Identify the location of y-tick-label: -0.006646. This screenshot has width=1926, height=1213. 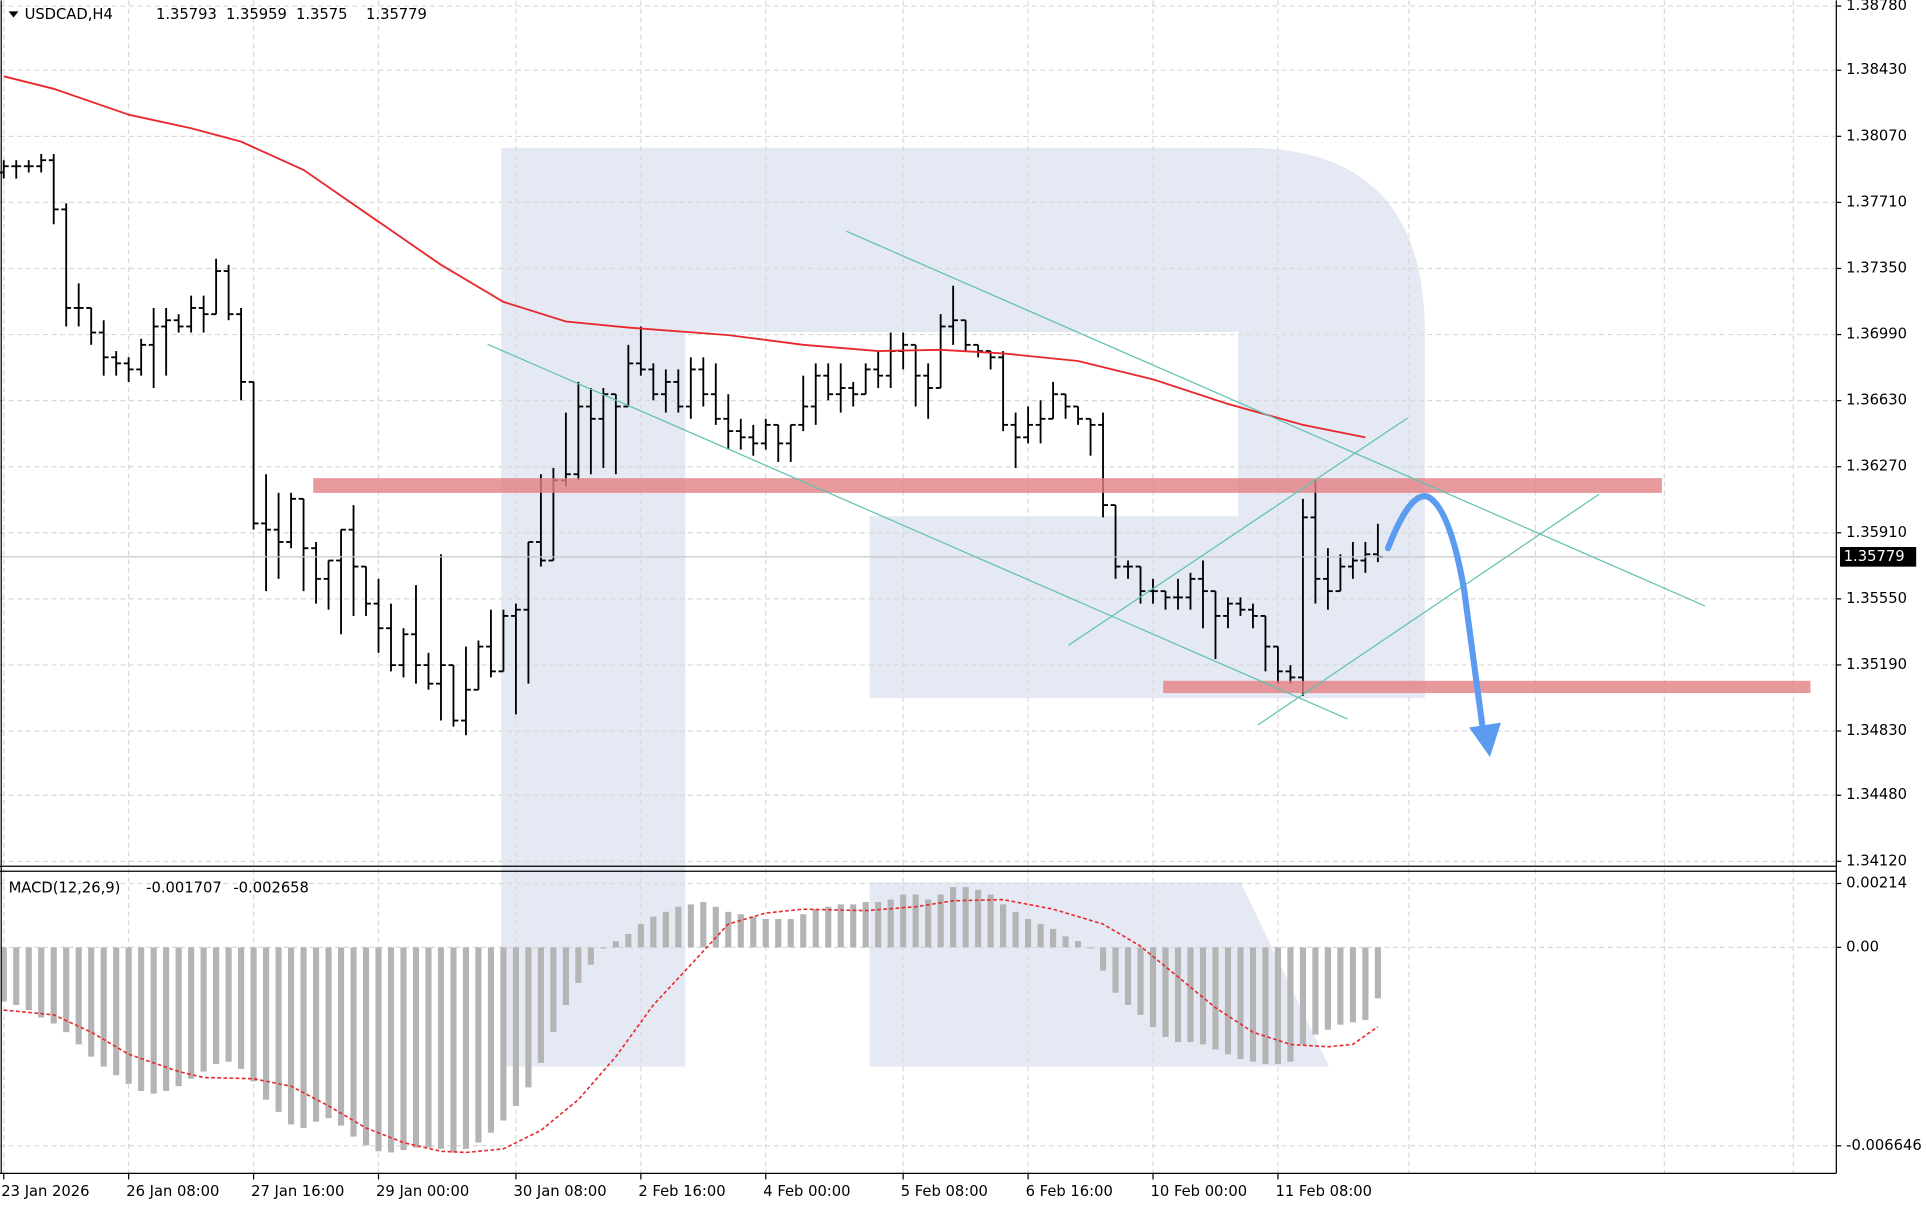
(1884, 1145).